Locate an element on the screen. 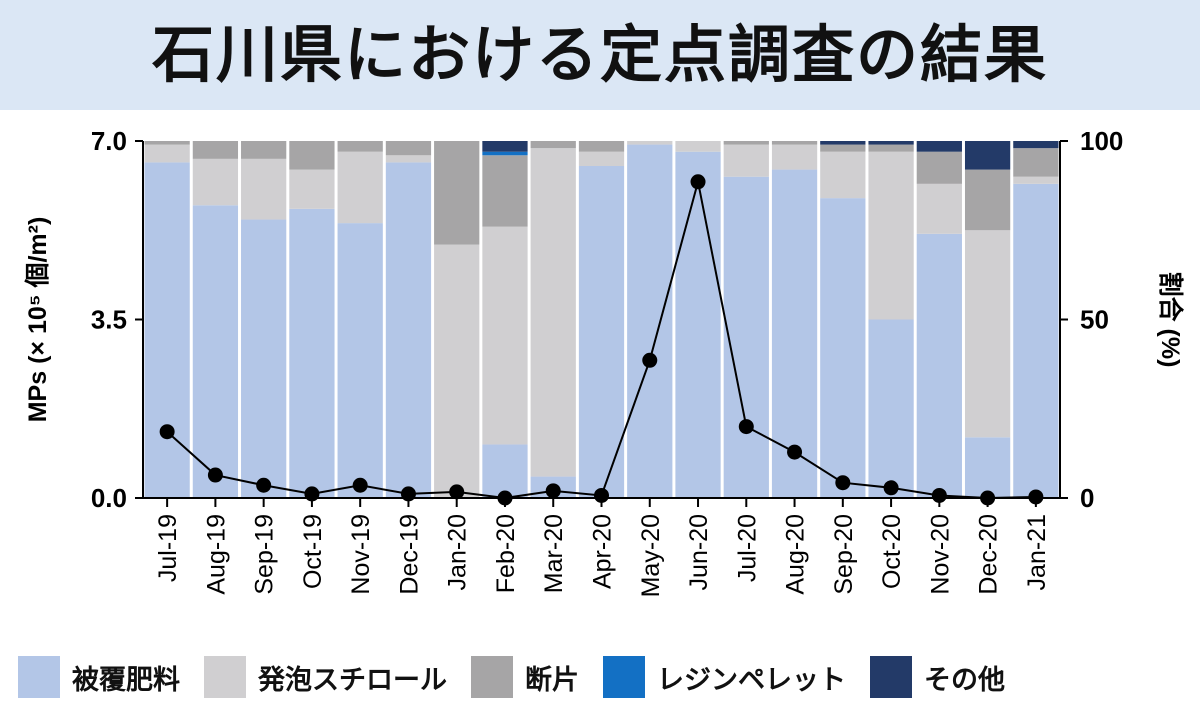 The width and height of the screenshot is (1200, 716). legend-item: 発泡スチロール is located at coordinates (325, 677).